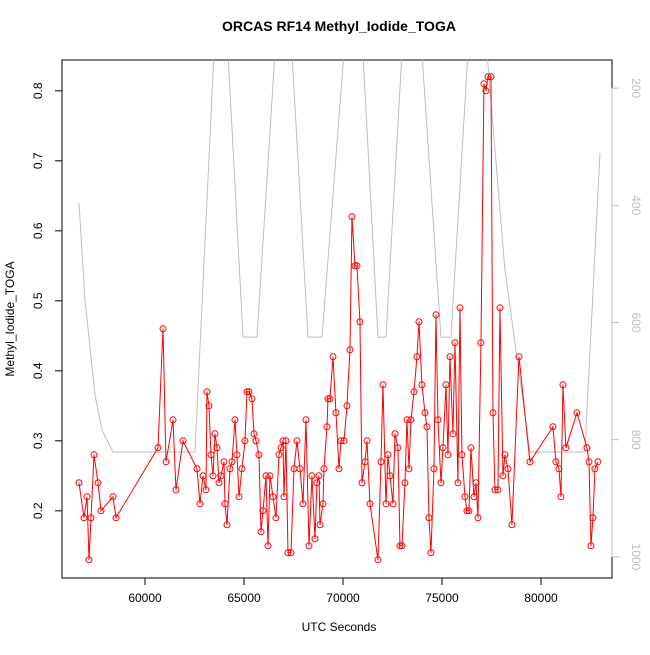 The height and width of the screenshot is (655, 650). What do you see at coordinates (636, 323) in the screenshot?
I see `y2-tick-label: 600` at bounding box center [636, 323].